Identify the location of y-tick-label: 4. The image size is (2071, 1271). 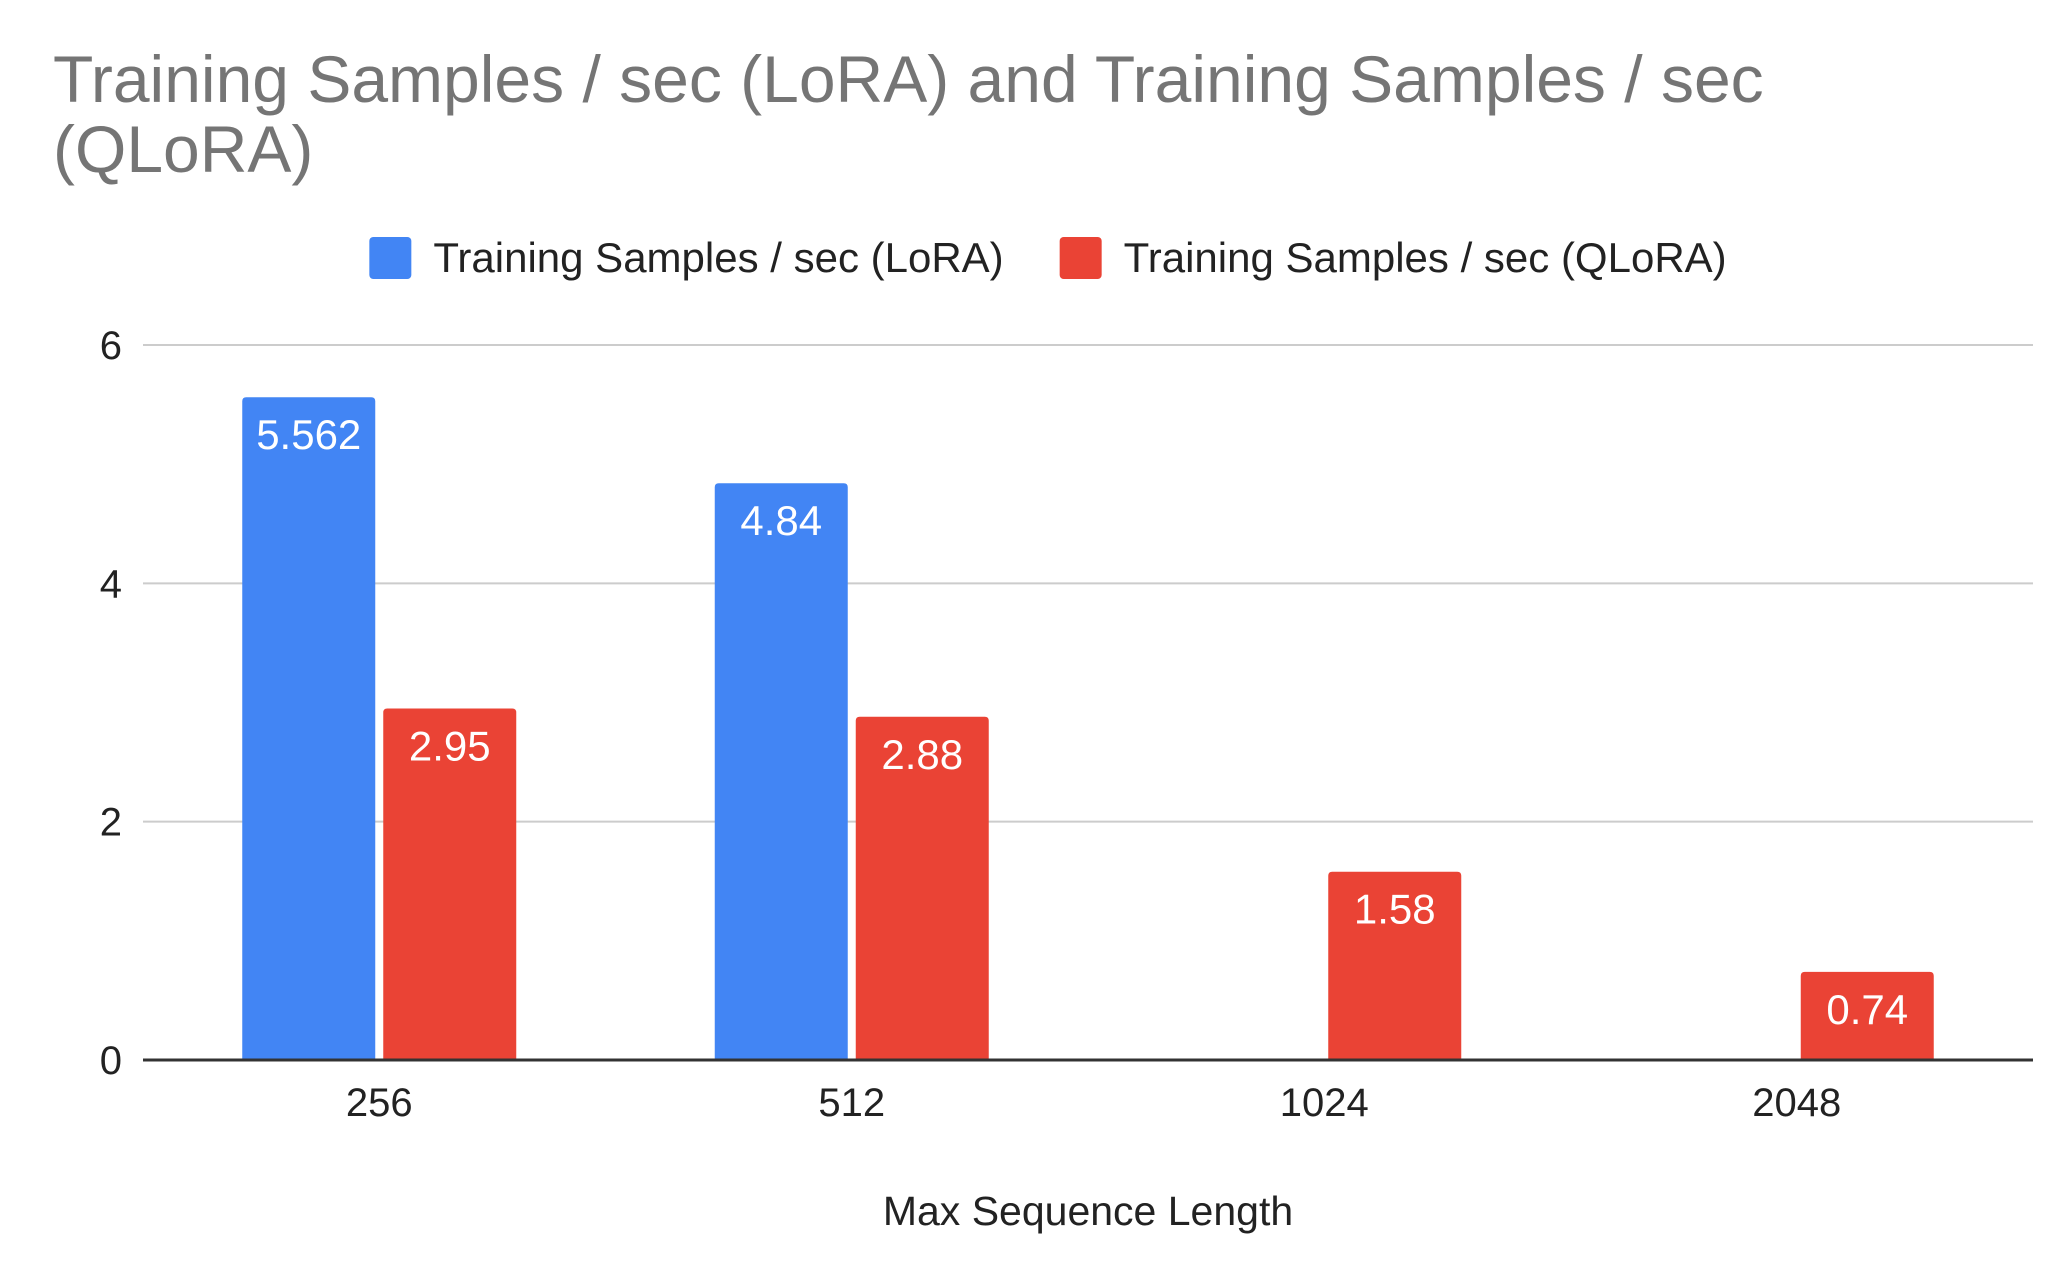
(111, 584).